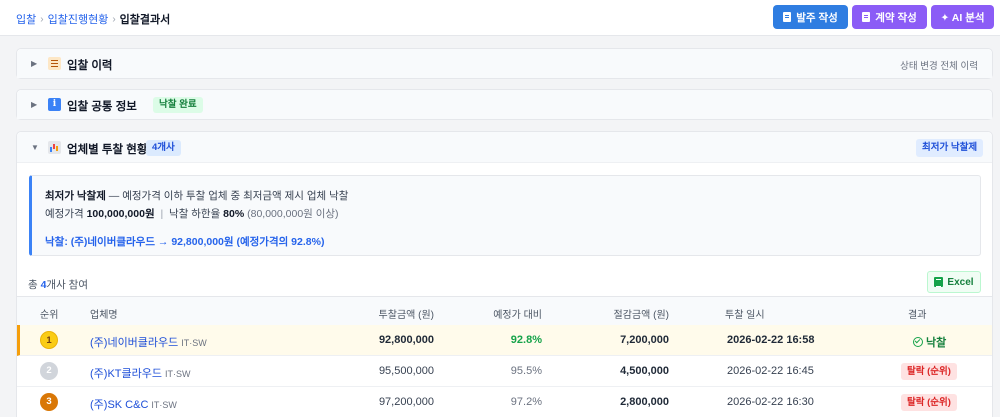  What do you see at coordinates (291, 214) in the screenshot?
I see `lower-limit-desc: (80,000,000원 이상)` at bounding box center [291, 214].